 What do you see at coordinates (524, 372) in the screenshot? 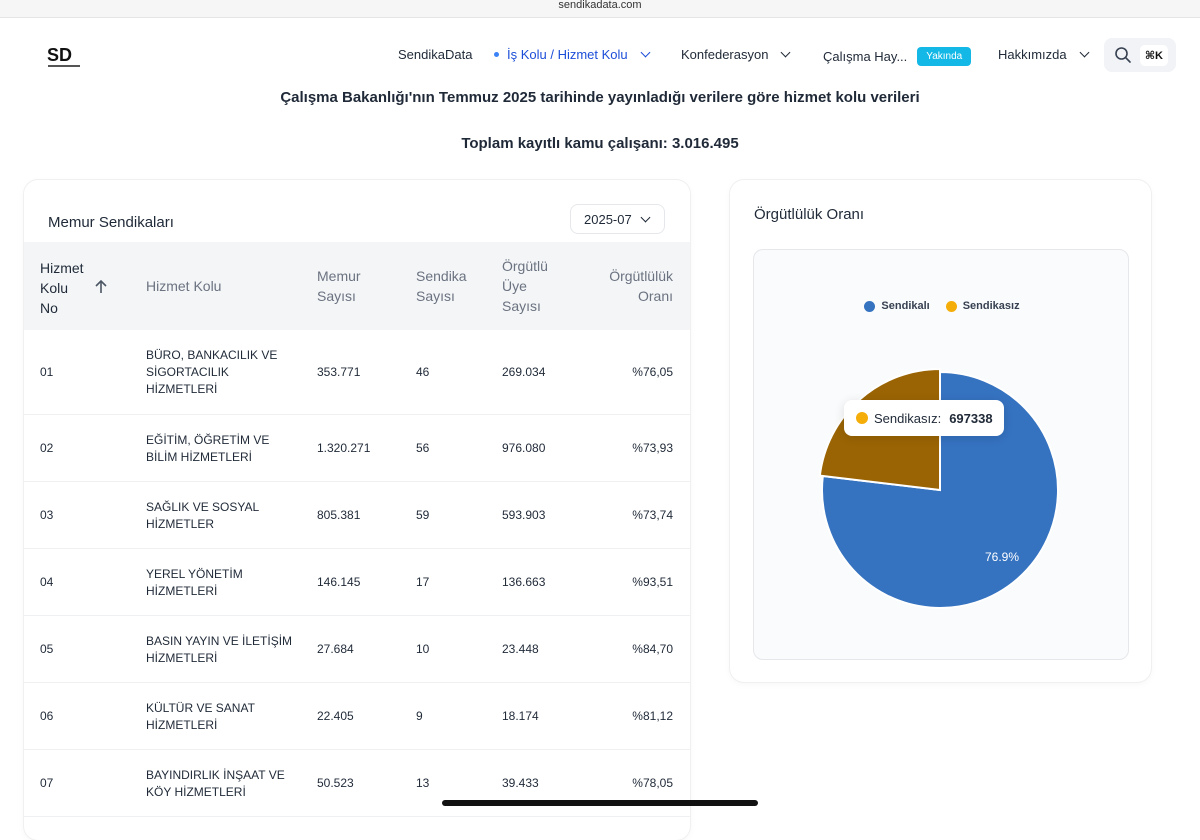
I see `cell-orgutlu-uye: 269.034` at bounding box center [524, 372].